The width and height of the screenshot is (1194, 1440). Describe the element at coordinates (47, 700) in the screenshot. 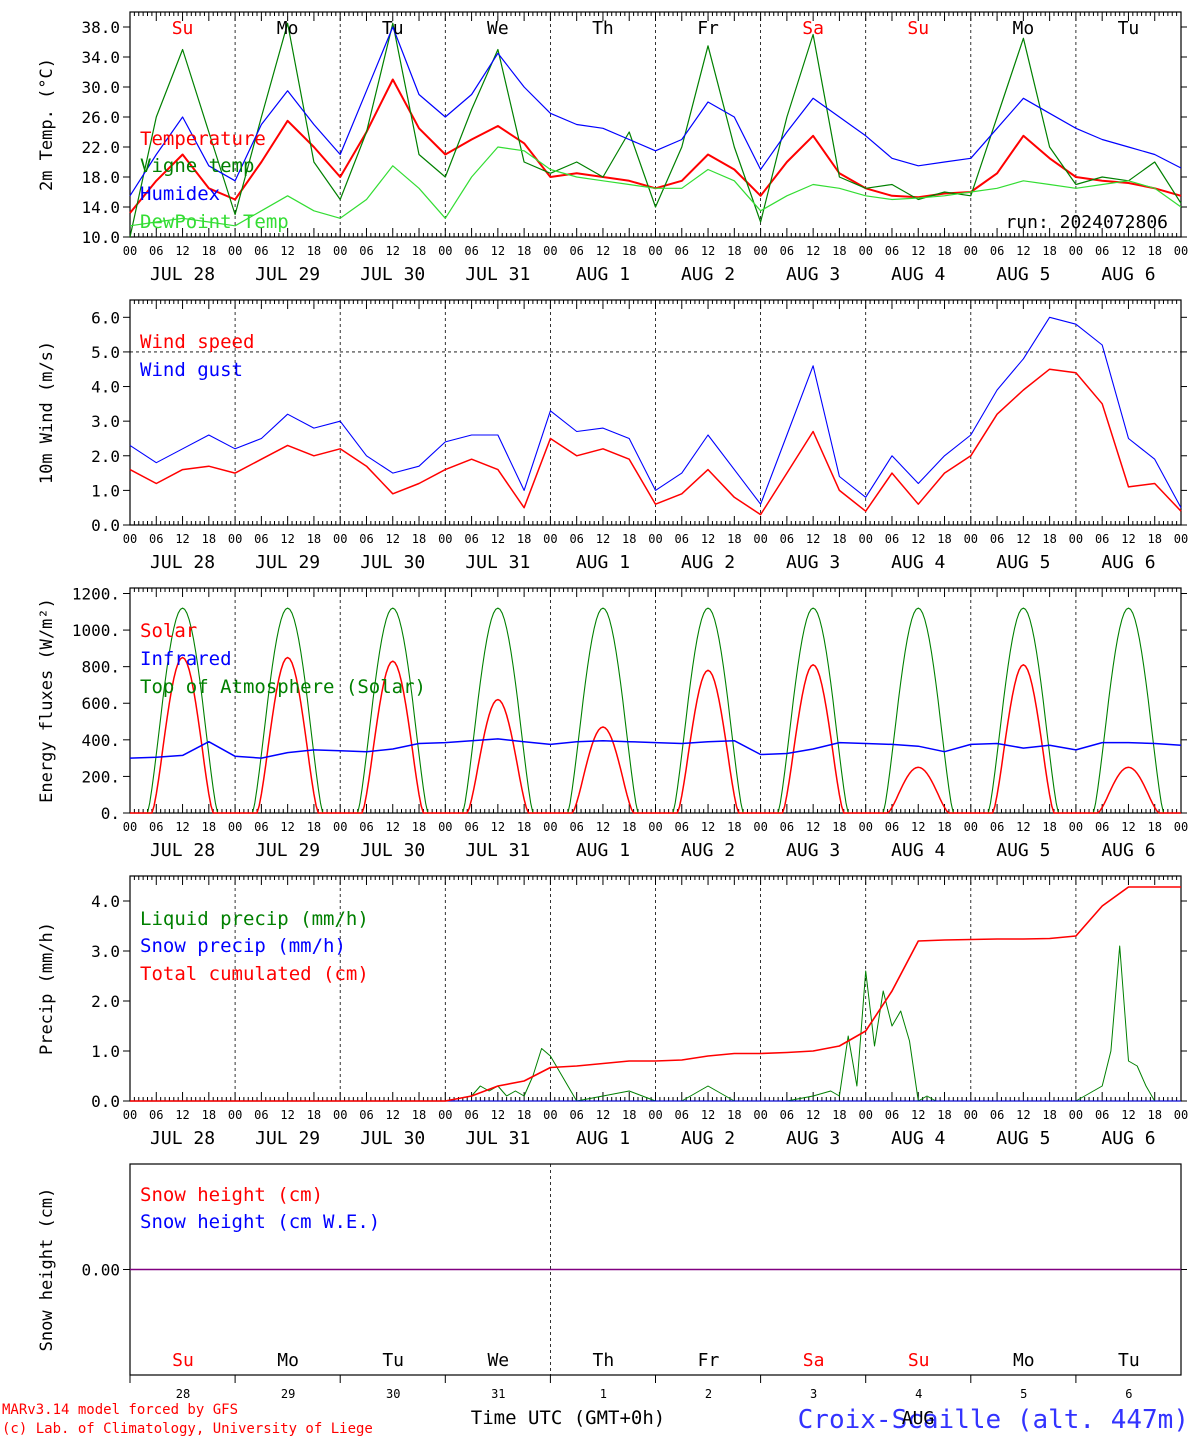

I see `y-axis-label: Energy fluxes (W/m²)` at that location.